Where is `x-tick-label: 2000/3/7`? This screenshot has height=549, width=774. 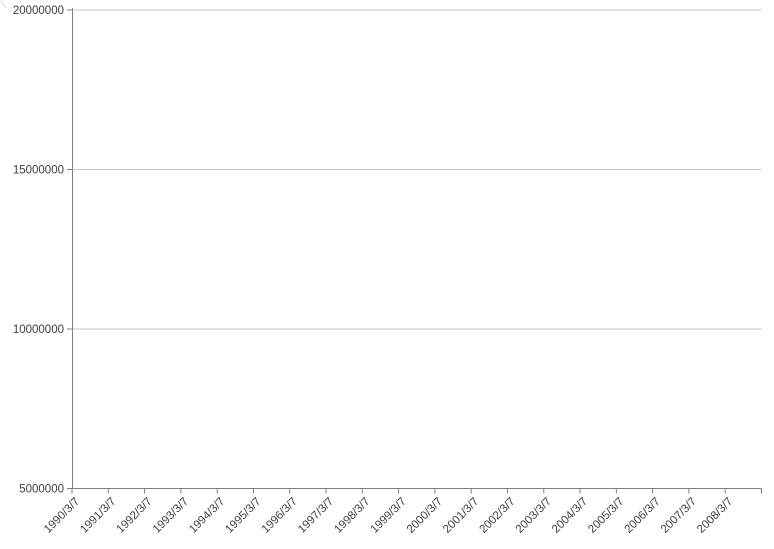
x-tick-label: 2000/3/7 is located at coordinates (425, 516).